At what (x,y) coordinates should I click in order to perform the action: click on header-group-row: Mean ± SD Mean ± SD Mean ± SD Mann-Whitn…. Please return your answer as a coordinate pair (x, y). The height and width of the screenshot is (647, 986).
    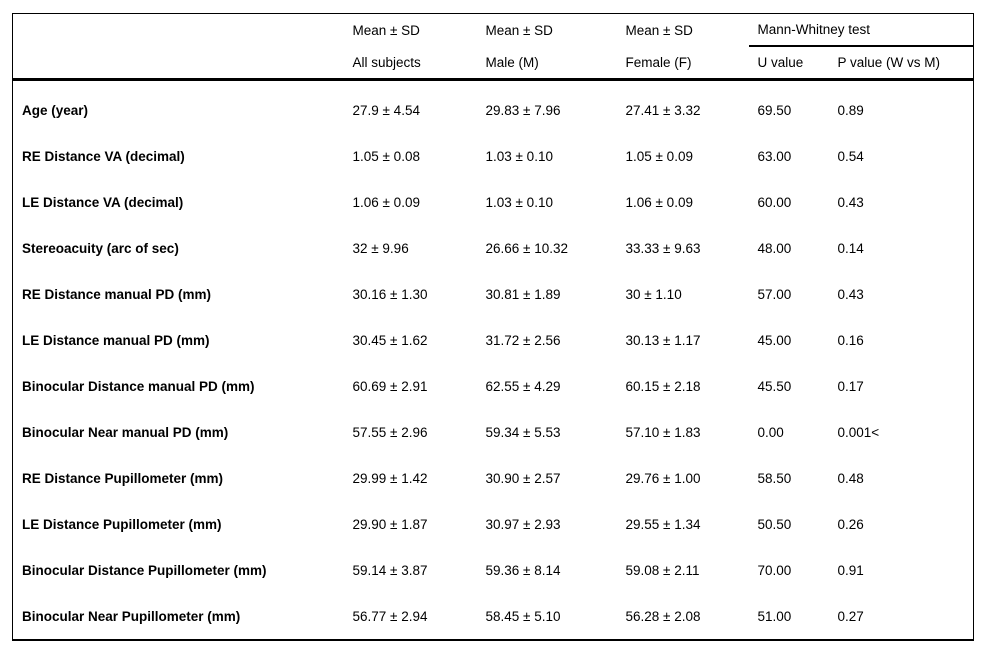
    Looking at the image, I should click on (493, 30).